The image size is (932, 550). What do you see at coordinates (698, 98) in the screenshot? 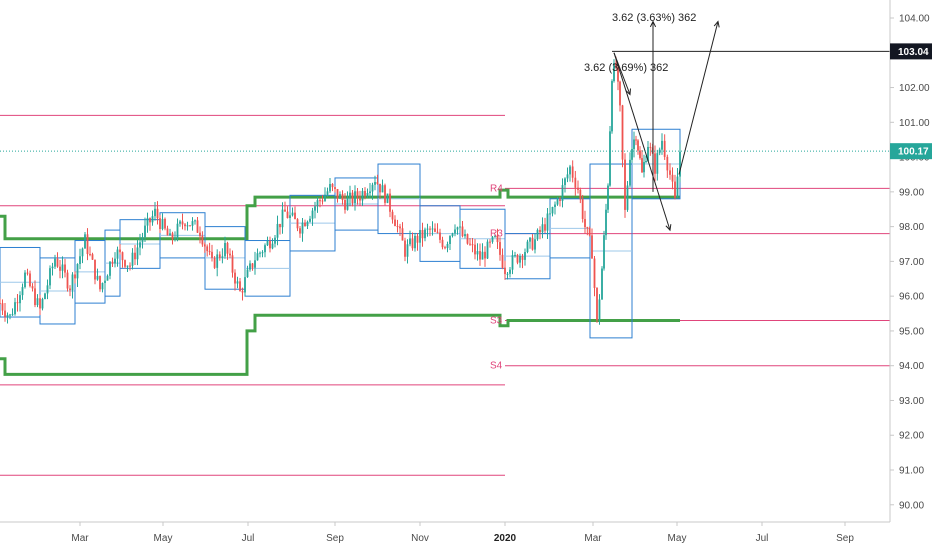
I see `trend-arrow-line` at bounding box center [698, 98].